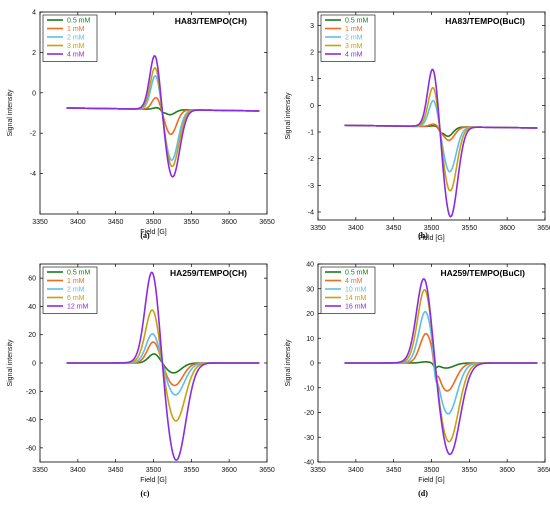 The width and height of the screenshot is (550, 509). Describe the element at coordinates (31, 448) in the screenshot. I see `y-tick-label: -60` at that location.